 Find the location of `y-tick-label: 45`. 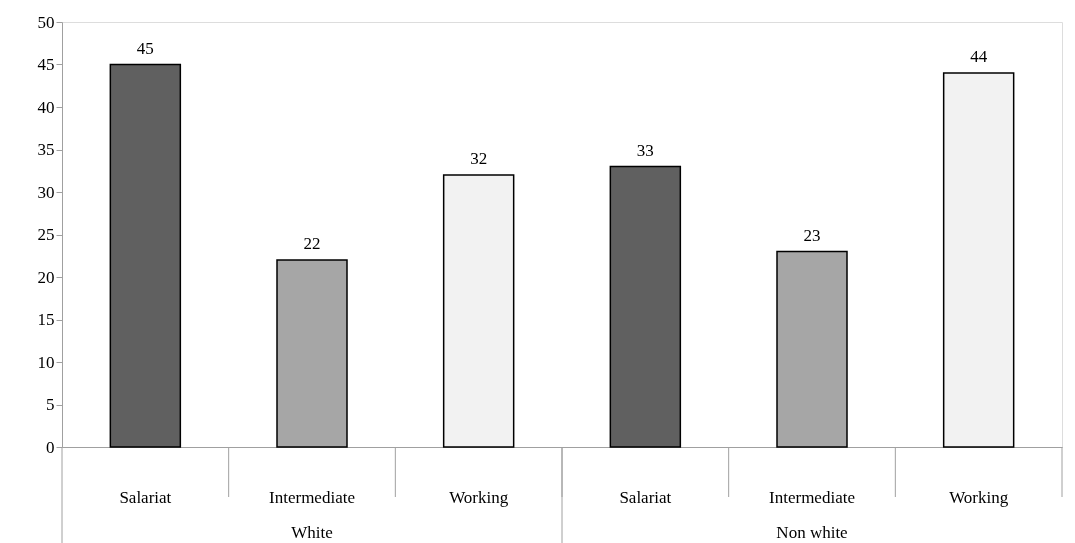

y-tick-label: 45 is located at coordinates (46, 64).